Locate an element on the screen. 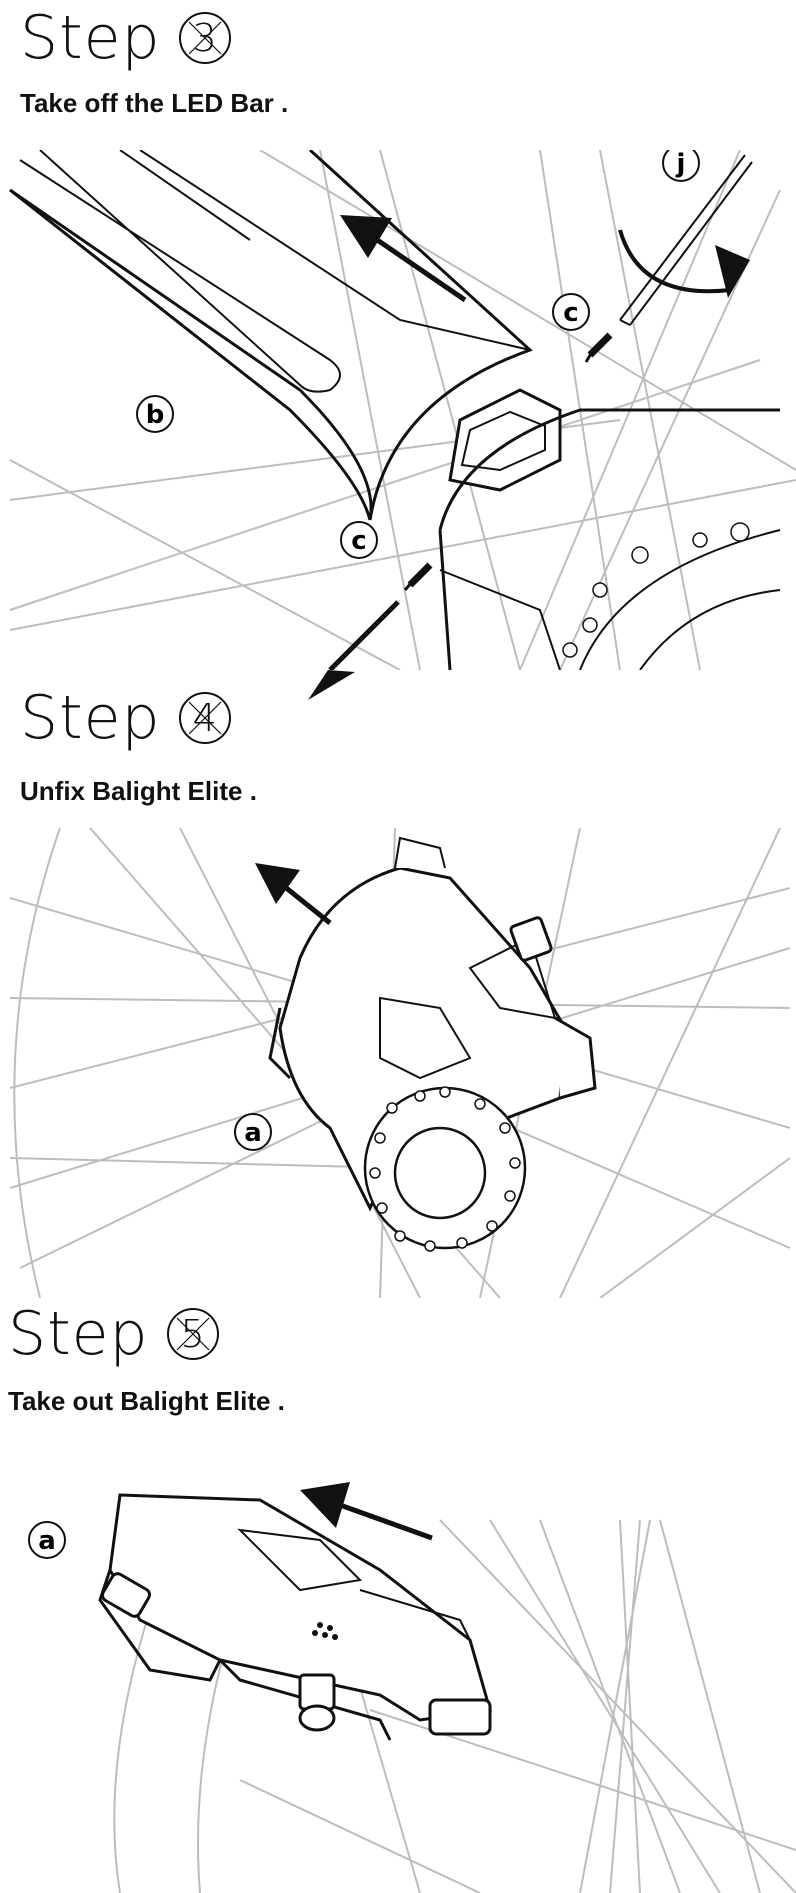 Image resolution: width=796 pixels, height=1893 pixels. step-number: 3 is located at coordinates (204, 38).